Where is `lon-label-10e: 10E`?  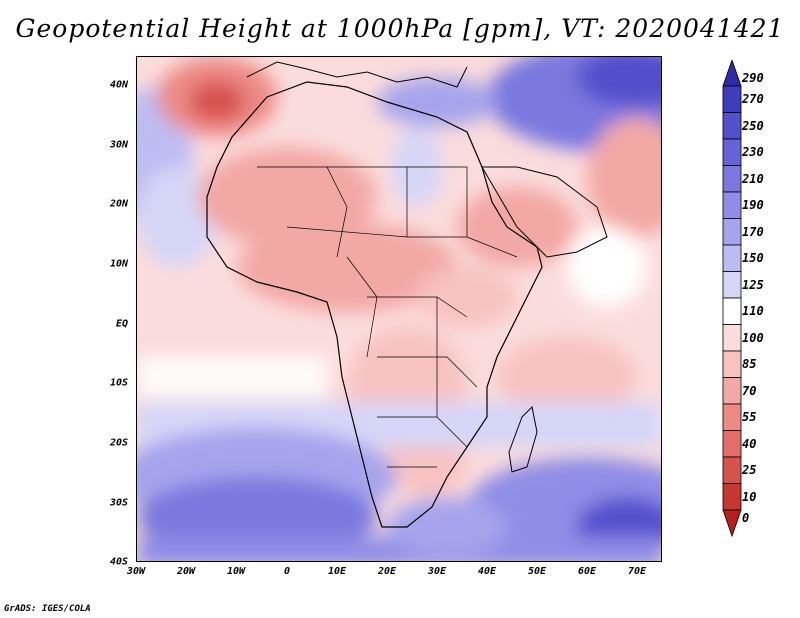
lon-label-10e: 10E is located at coordinates (337, 571).